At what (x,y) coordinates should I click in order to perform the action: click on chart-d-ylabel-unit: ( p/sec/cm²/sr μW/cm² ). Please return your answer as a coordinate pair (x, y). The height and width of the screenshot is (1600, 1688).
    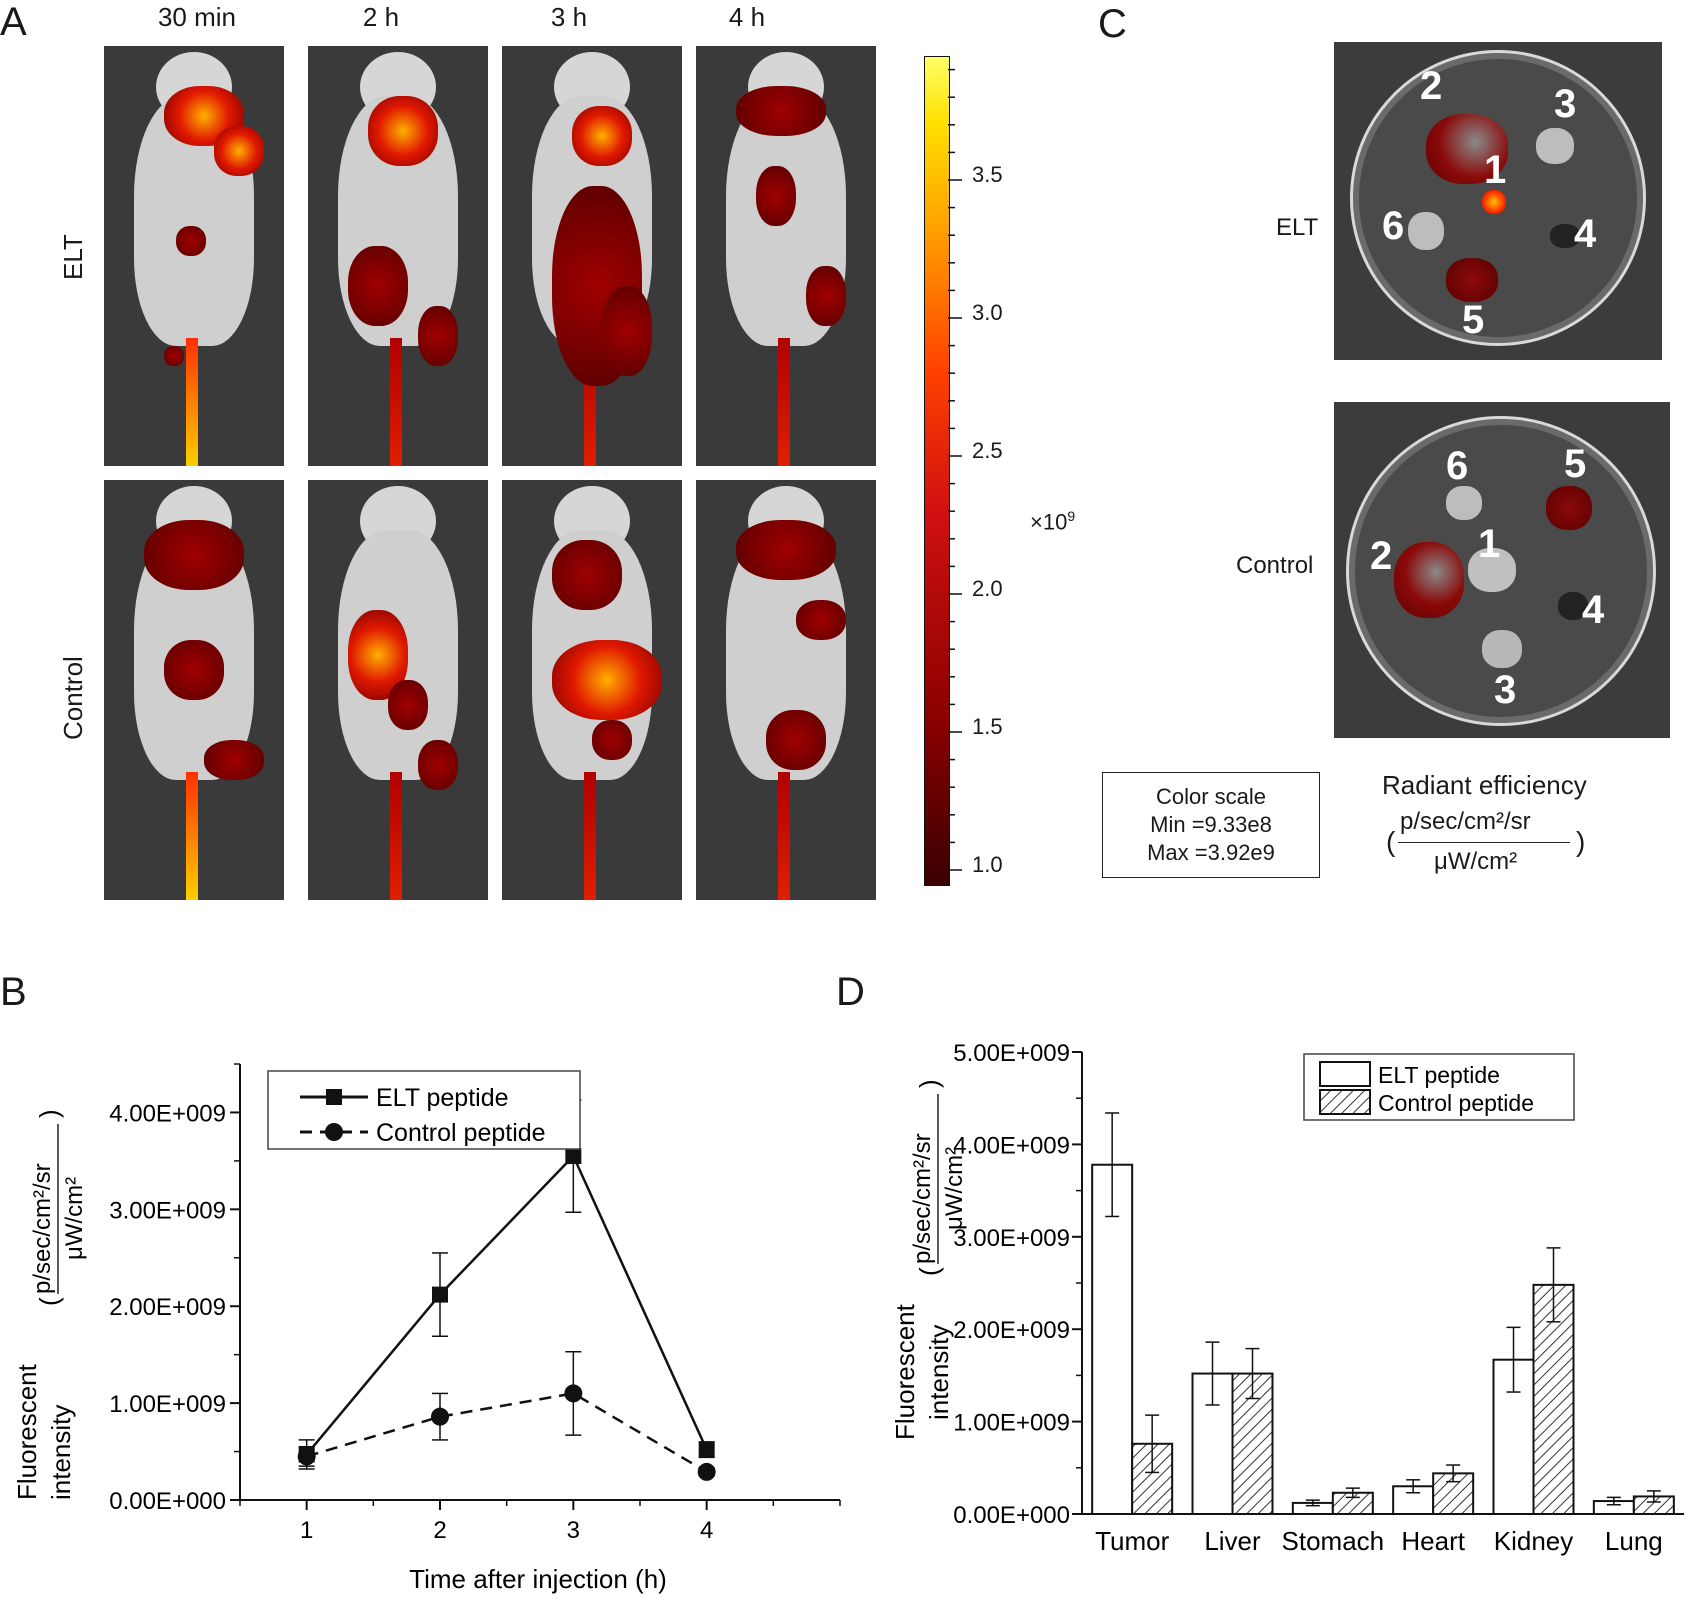
    Looking at the image, I should click on (938, 1177).